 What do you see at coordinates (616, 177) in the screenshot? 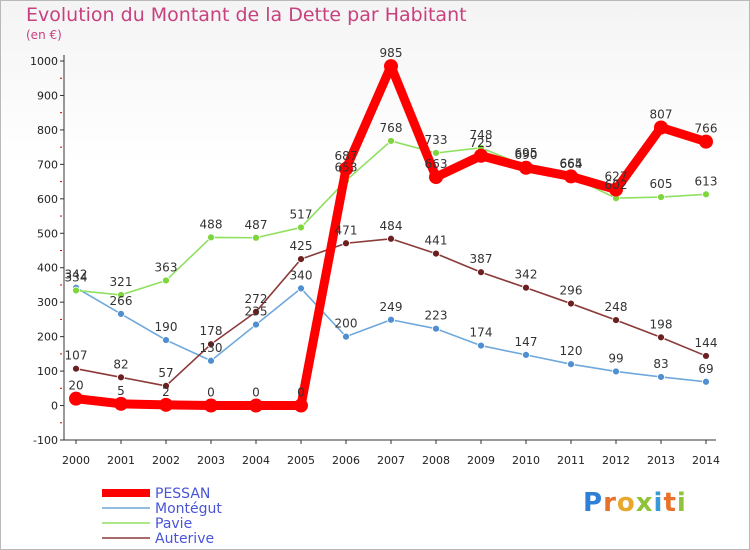
I see `data-label-pessan: 627` at bounding box center [616, 177].